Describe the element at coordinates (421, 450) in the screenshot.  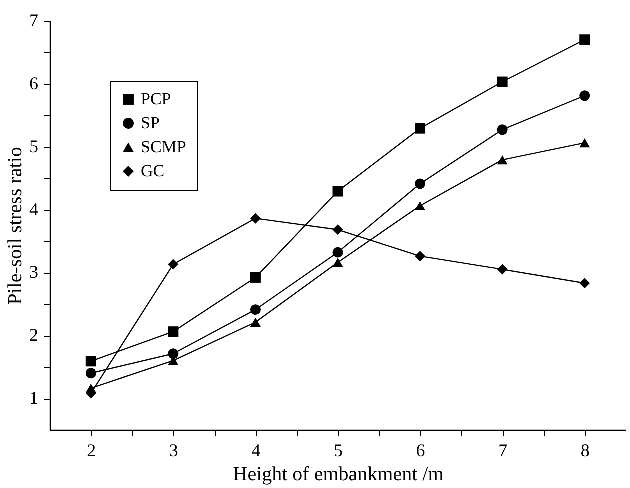
I see `x-tick-label: 6` at that location.